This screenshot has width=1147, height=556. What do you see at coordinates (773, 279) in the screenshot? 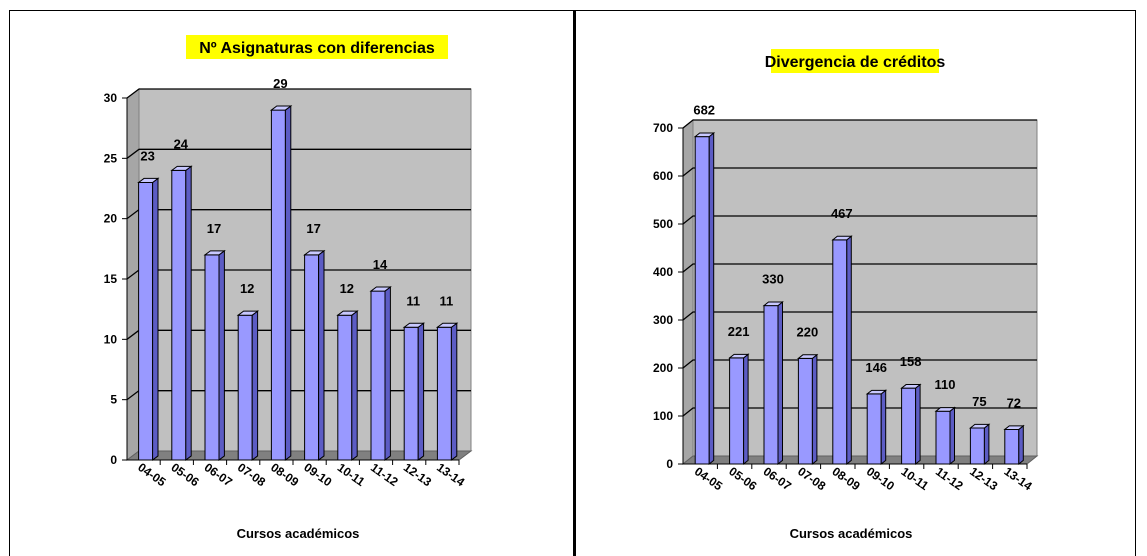
I see `data-label: 330` at bounding box center [773, 279].